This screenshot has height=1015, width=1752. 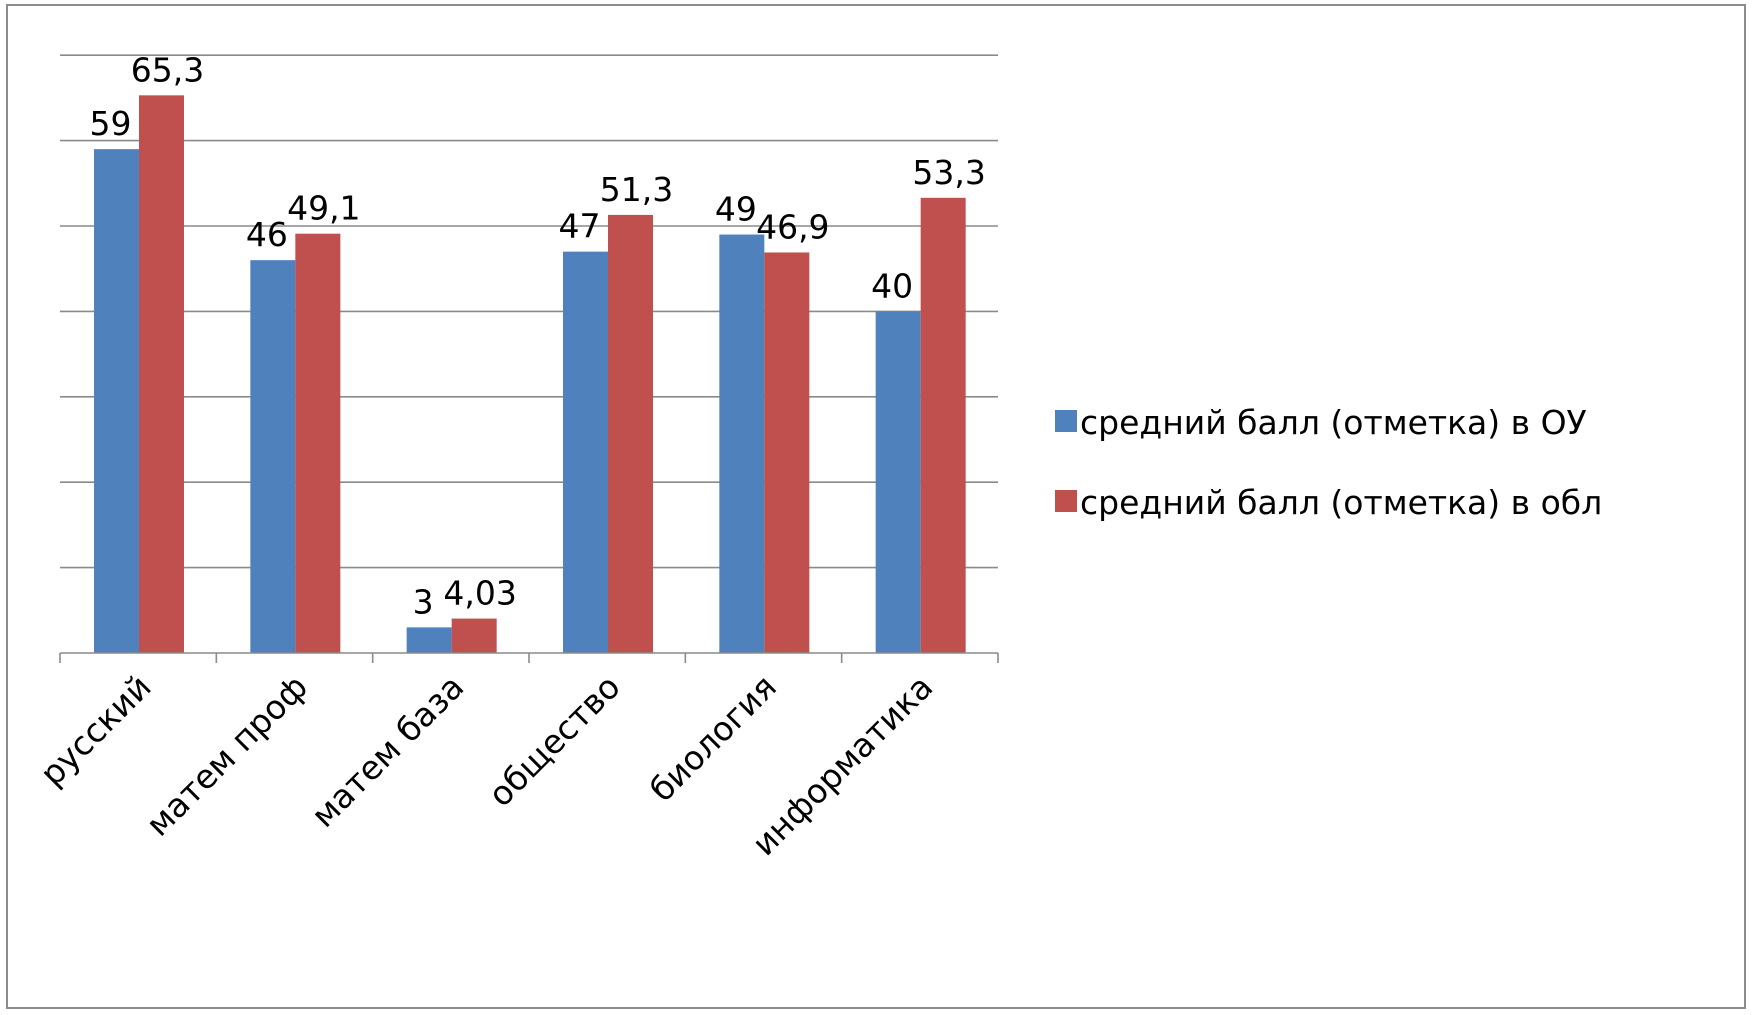 I want to click on x-axis, so click(x=529, y=657).